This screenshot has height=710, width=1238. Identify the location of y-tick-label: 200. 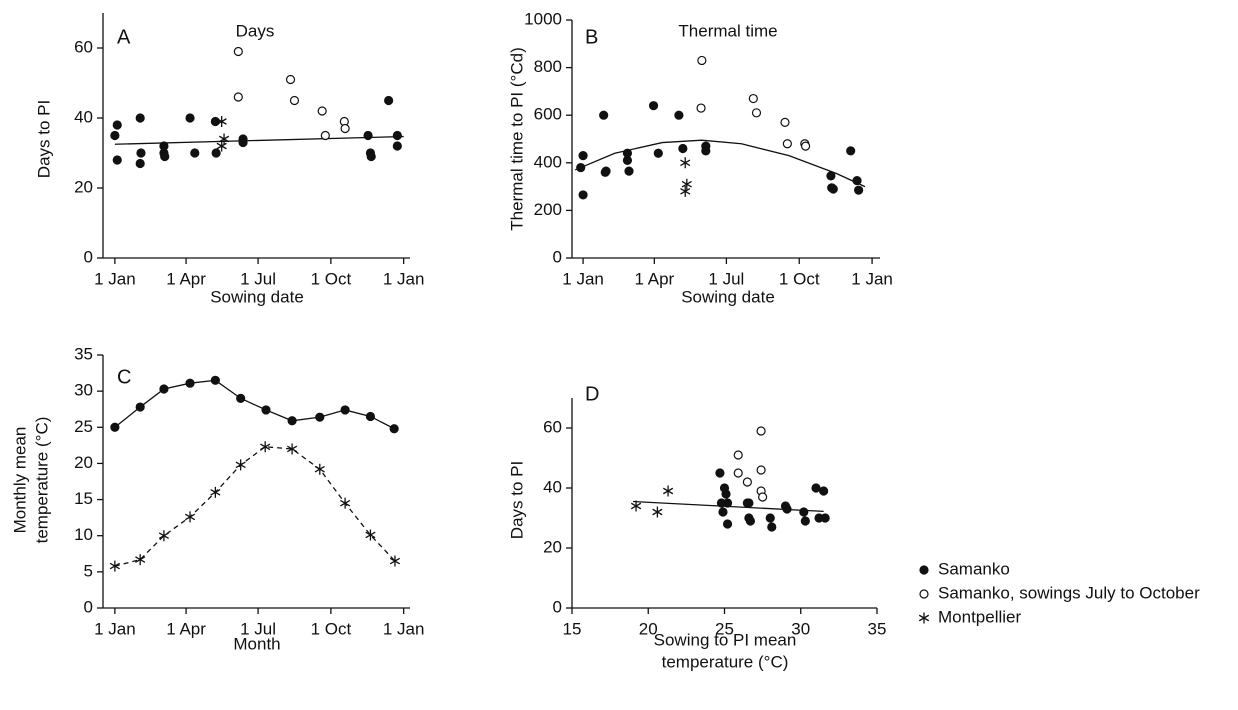
(548, 209).